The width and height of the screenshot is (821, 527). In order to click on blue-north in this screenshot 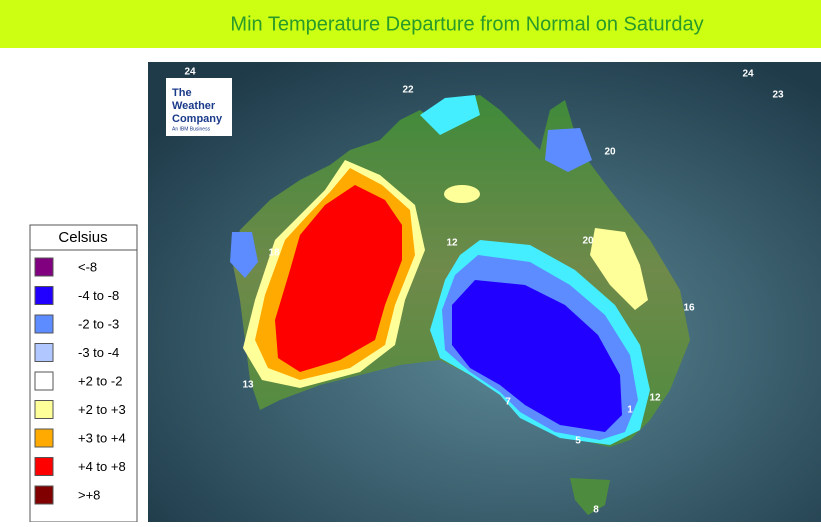, I will do `click(568, 150)`.